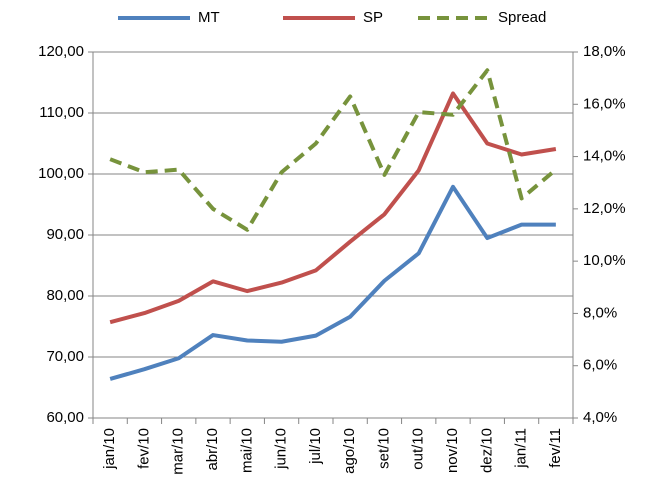 The width and height of the screenshot is (653, 502). I want to click on x-tick-label: dez/10, so click(486, 450).